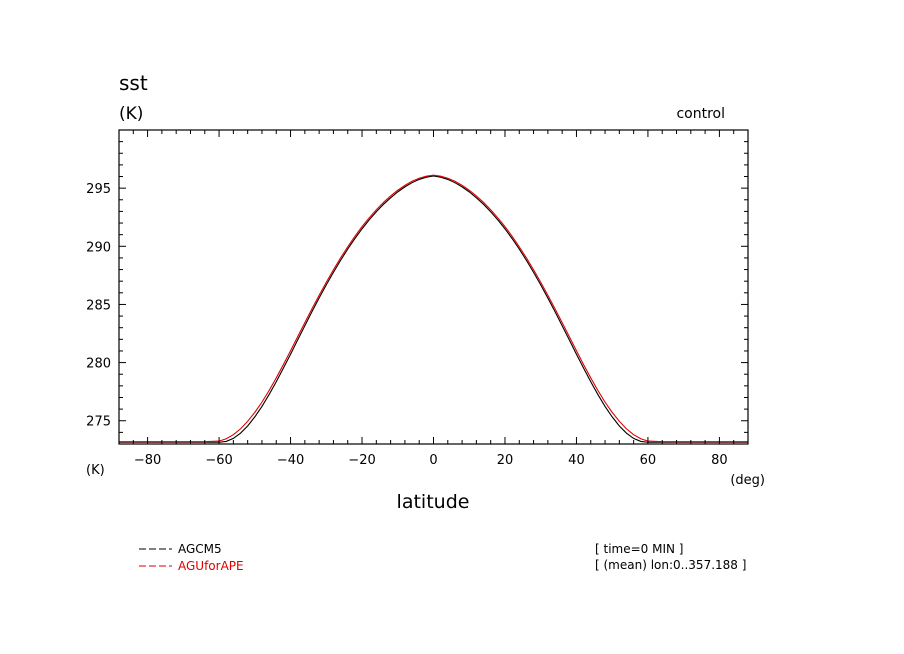 This screenshot has height=654, width=904. What do you see at coordinates (361, 460) in the screenshot?
I see `x-tick-label: −20` at bounding box center [361, 460].